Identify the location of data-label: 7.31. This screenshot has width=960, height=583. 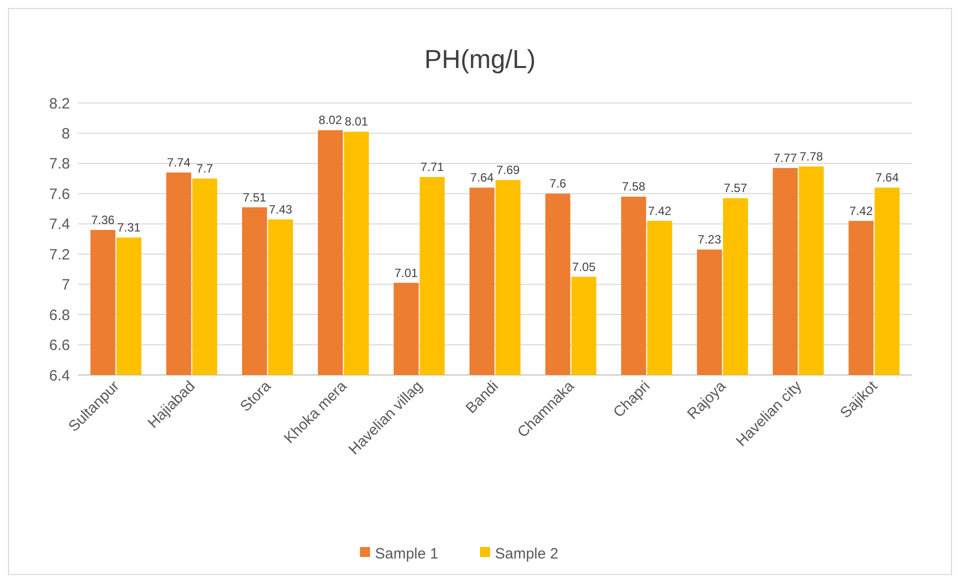
(129, 227).